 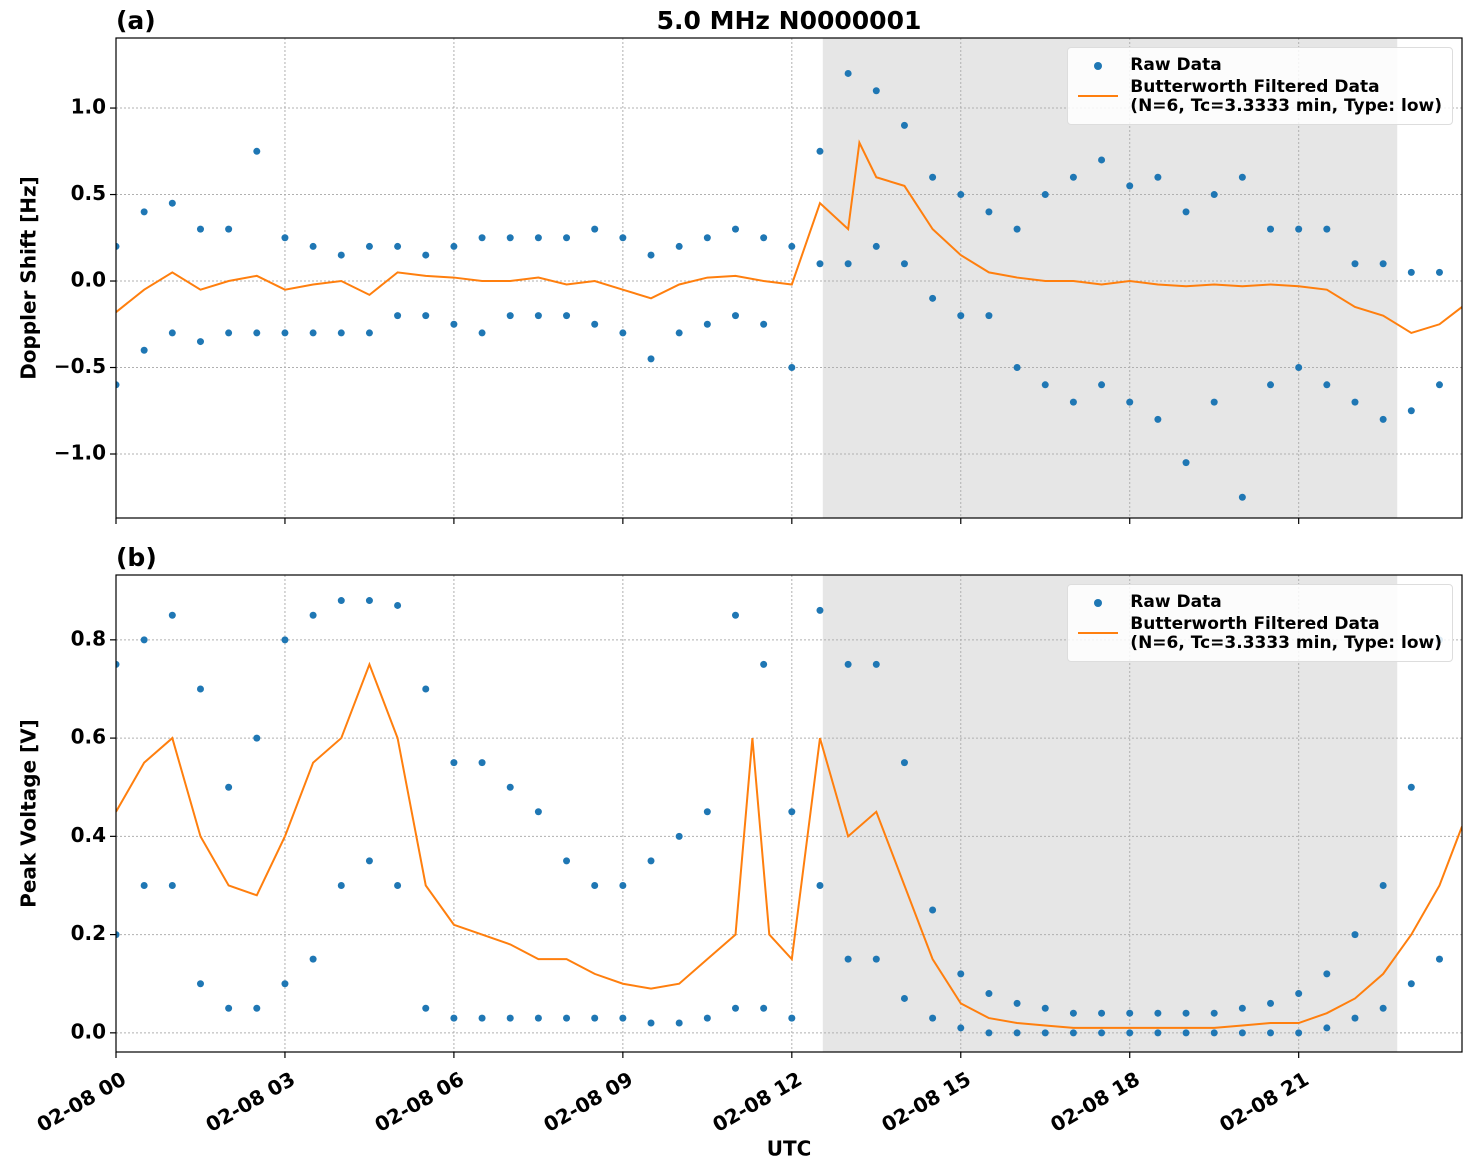 I want to click on x-tick-label: 02-08 21, so click(x=1264, y=1102).